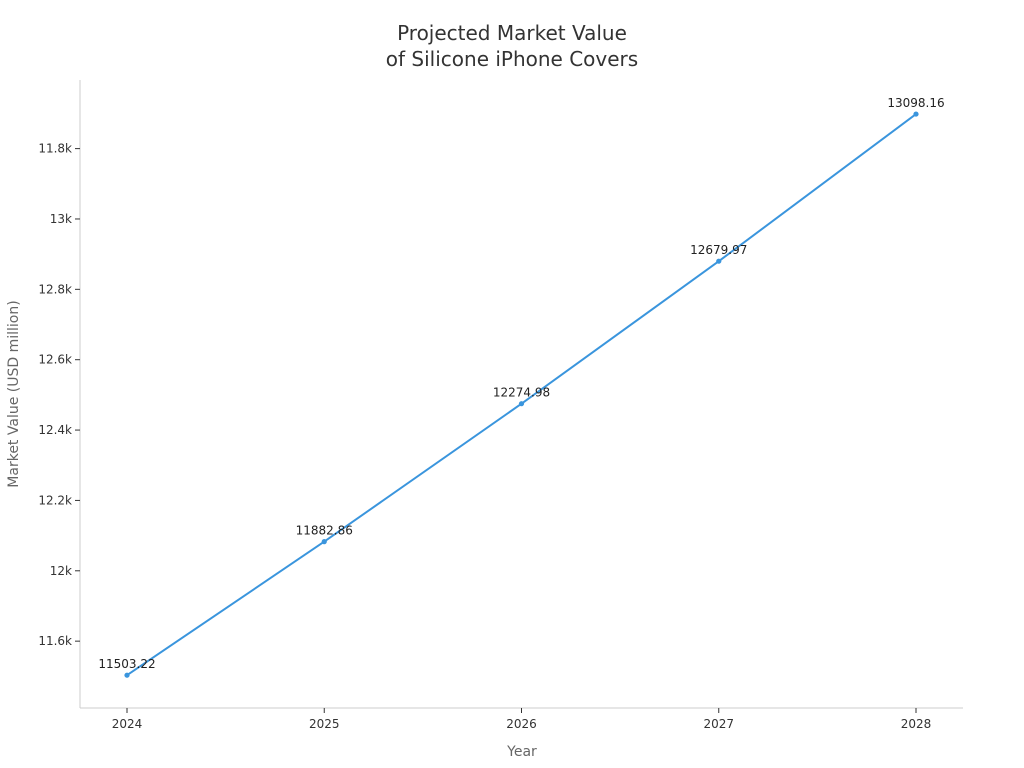 This screenshot has width=1024, height=768. I want to click on x-tick-label: 2027, so click(718, 724).